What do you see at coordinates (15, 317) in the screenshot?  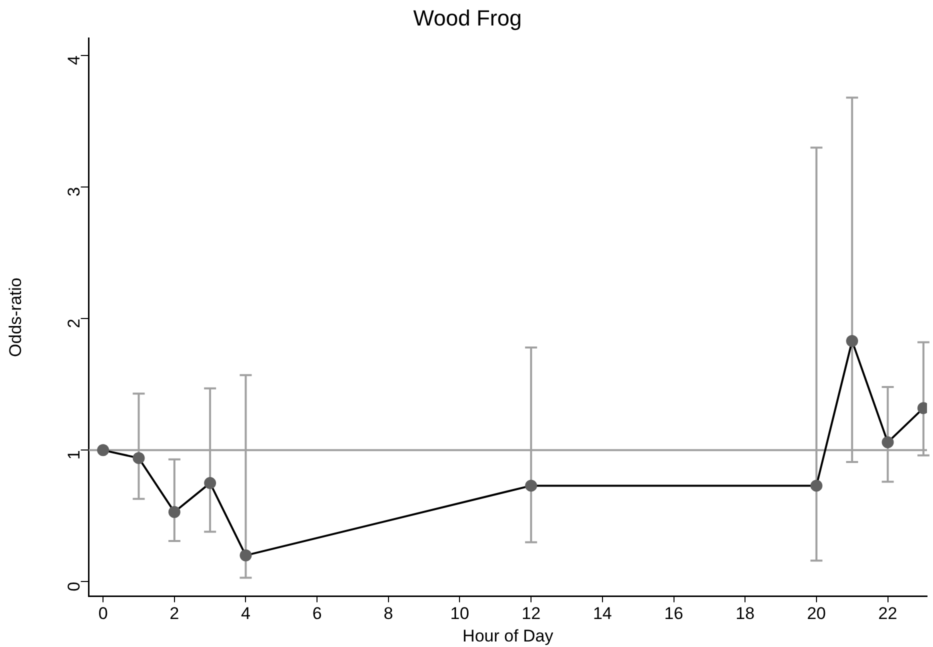 I see `y-axis-title: Odds-ratio` at bounding box center [15, 317].